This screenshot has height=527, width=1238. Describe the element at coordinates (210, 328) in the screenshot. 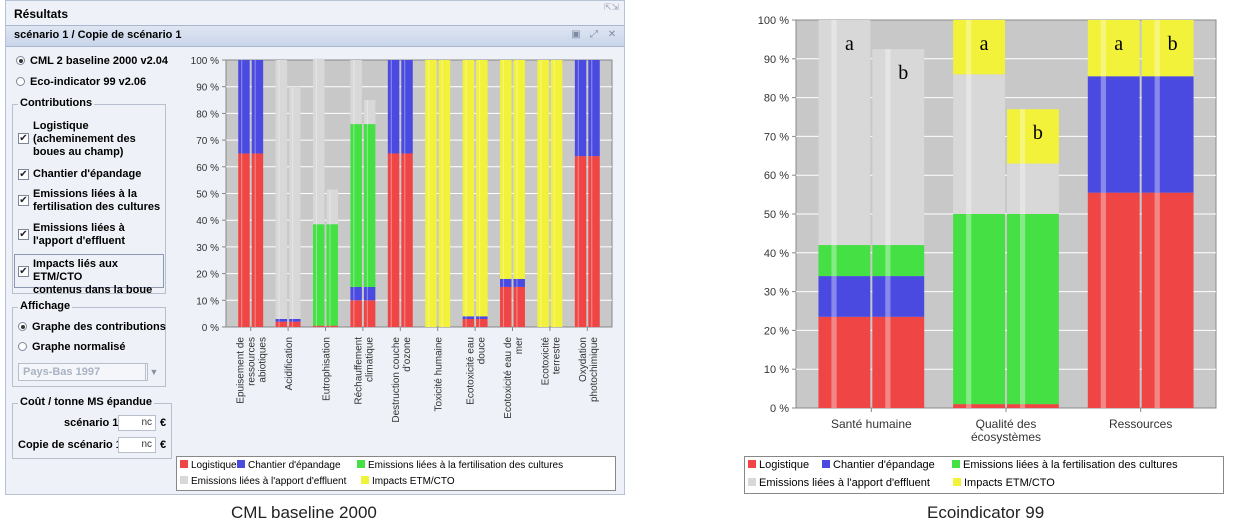

I see `y-tick-label: 0 %` at that location.